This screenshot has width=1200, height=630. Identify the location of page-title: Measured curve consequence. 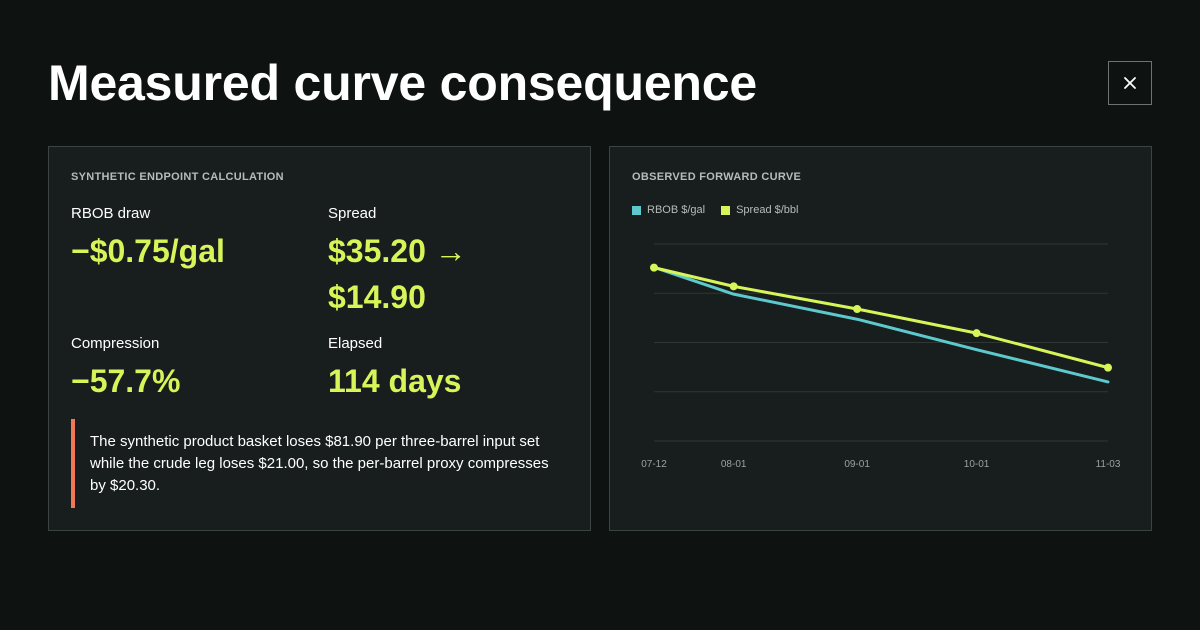
(402, 83).